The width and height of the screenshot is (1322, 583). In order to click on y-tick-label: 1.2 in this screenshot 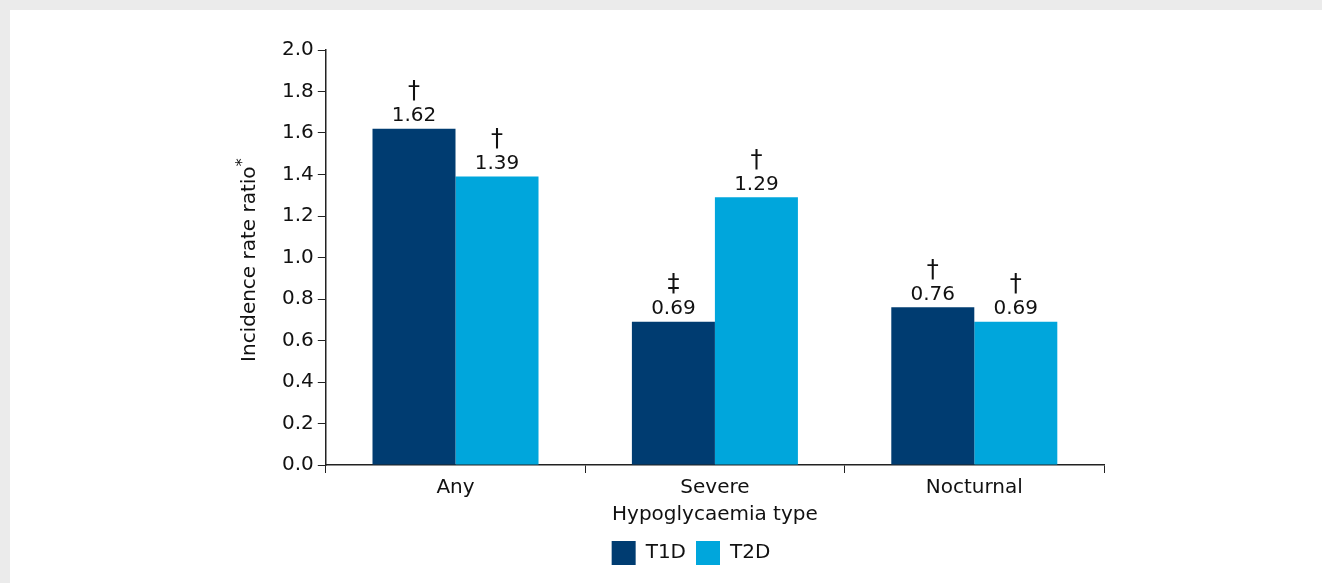, I will do `click(297, 214)`.